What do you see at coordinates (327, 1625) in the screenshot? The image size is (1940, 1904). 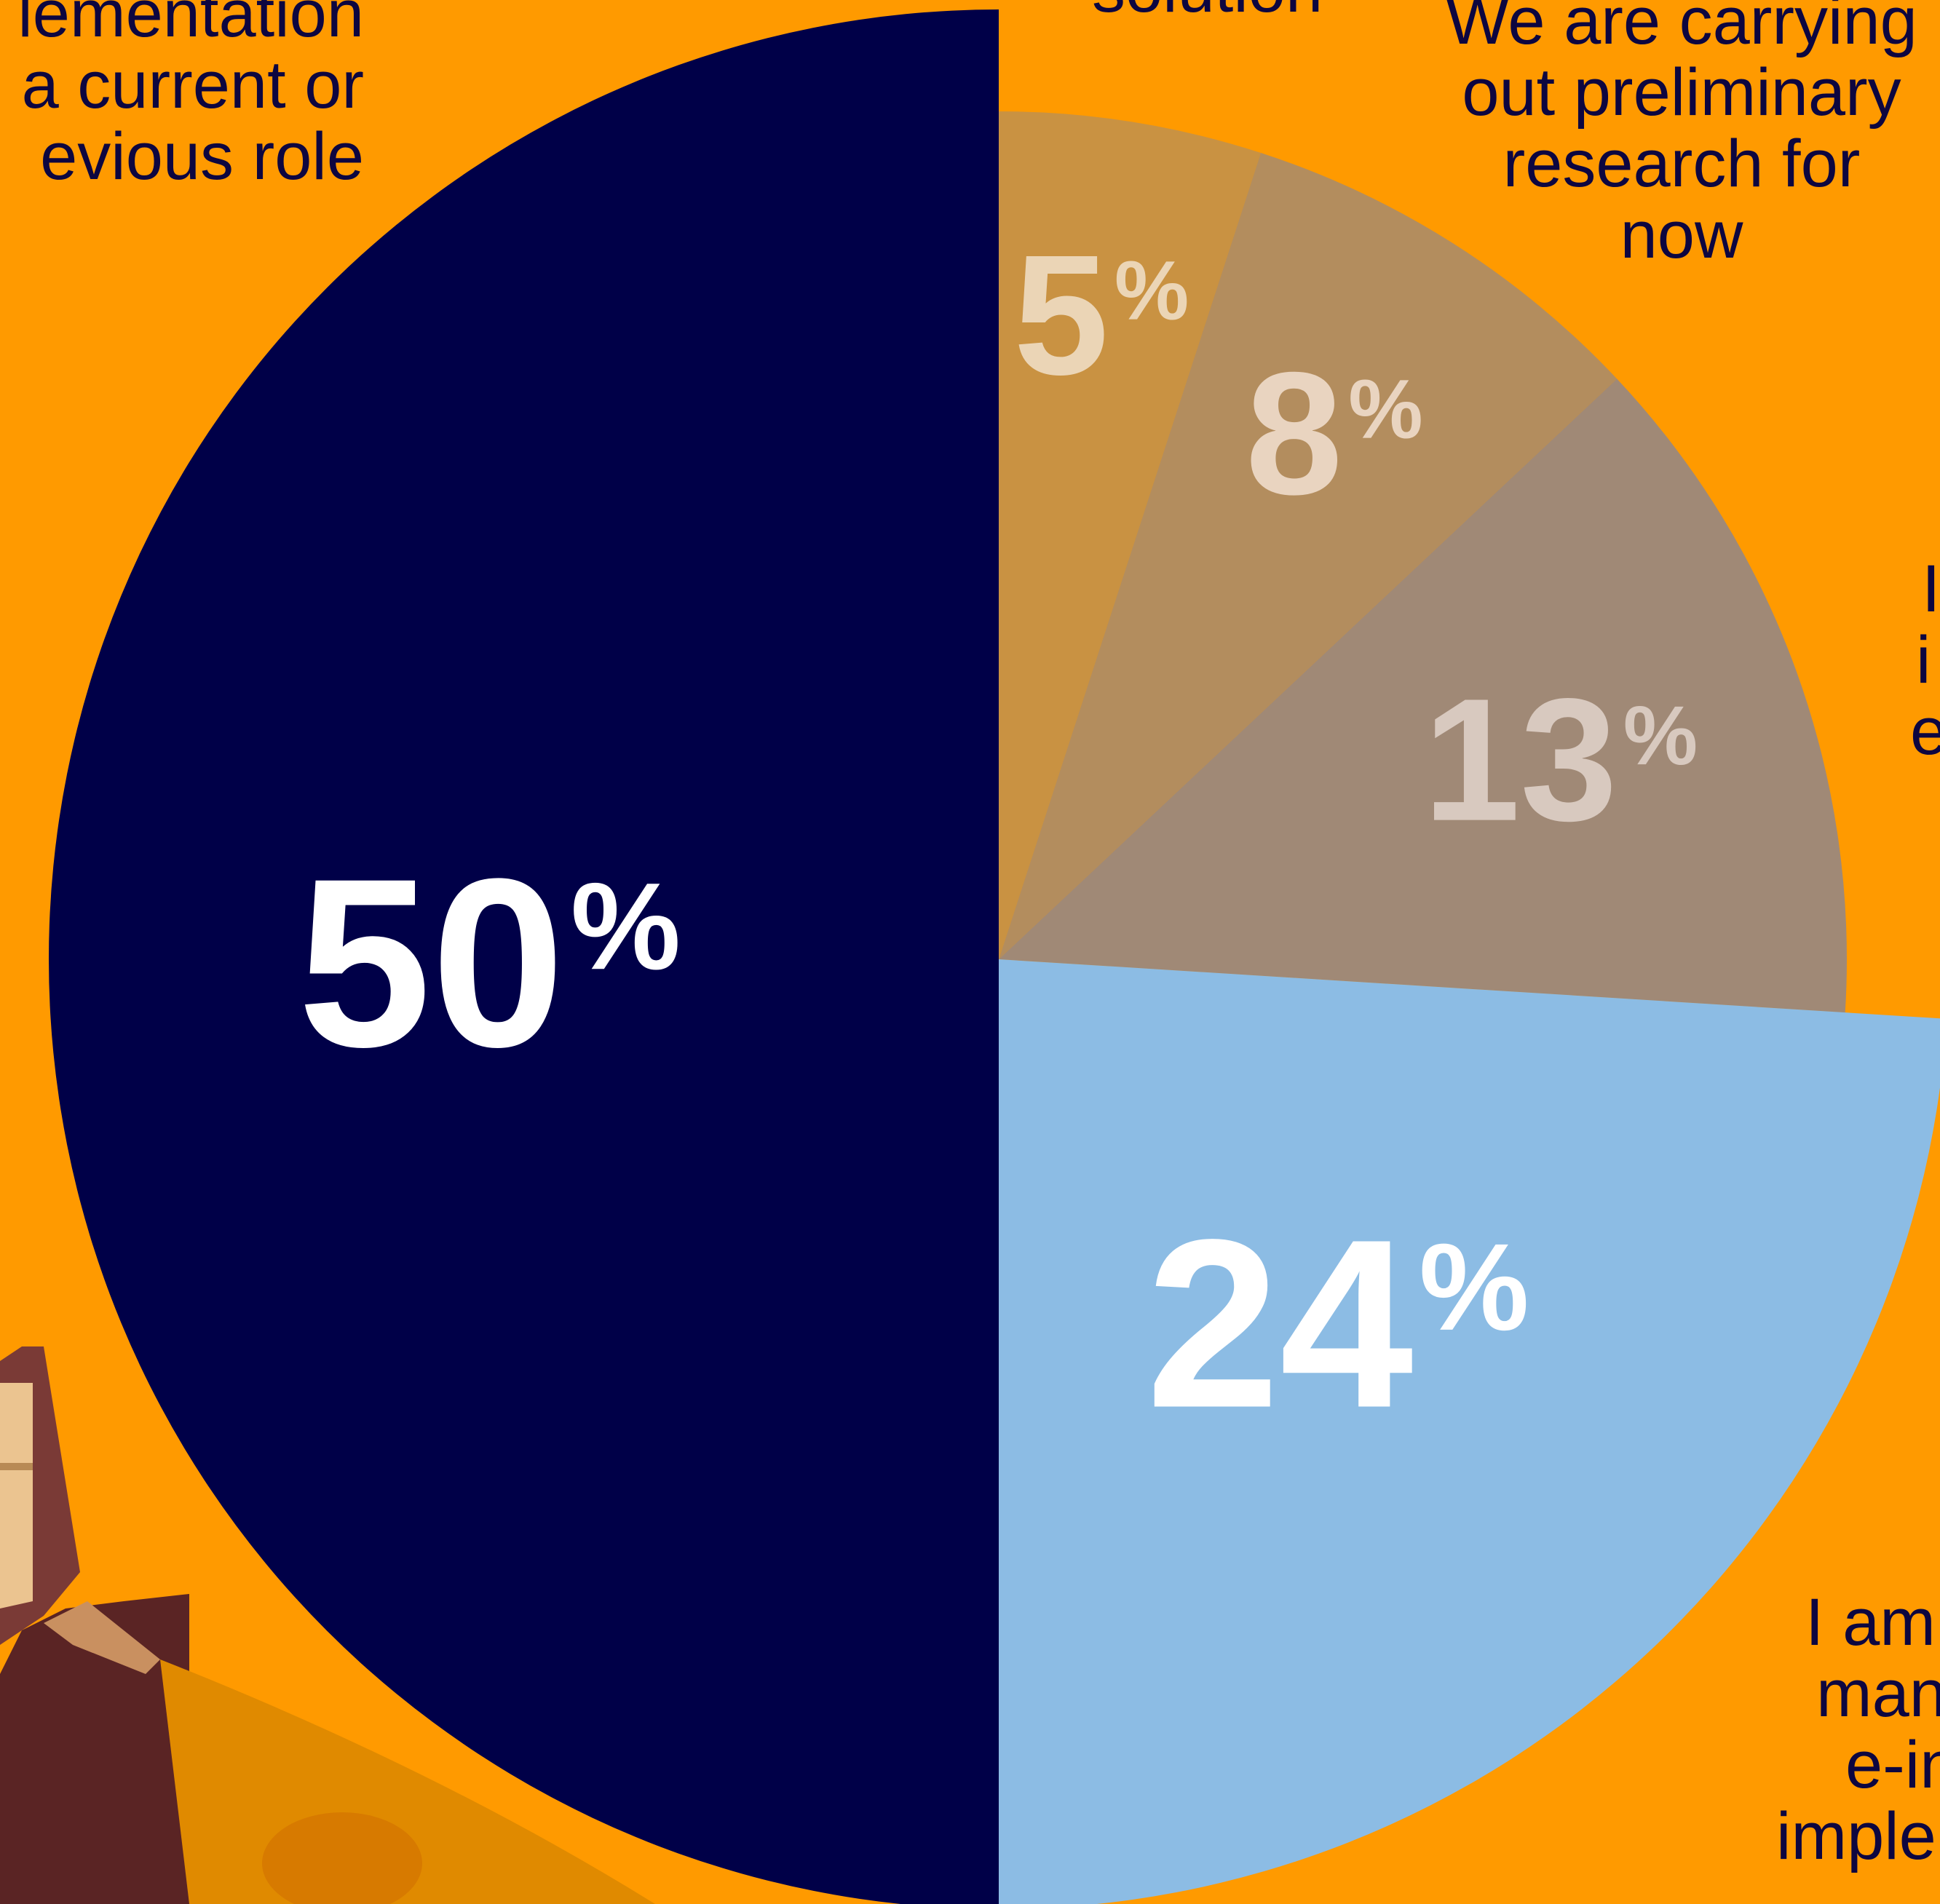 I see `decorative-figure-illustration` at bounding box center [327, 1625].